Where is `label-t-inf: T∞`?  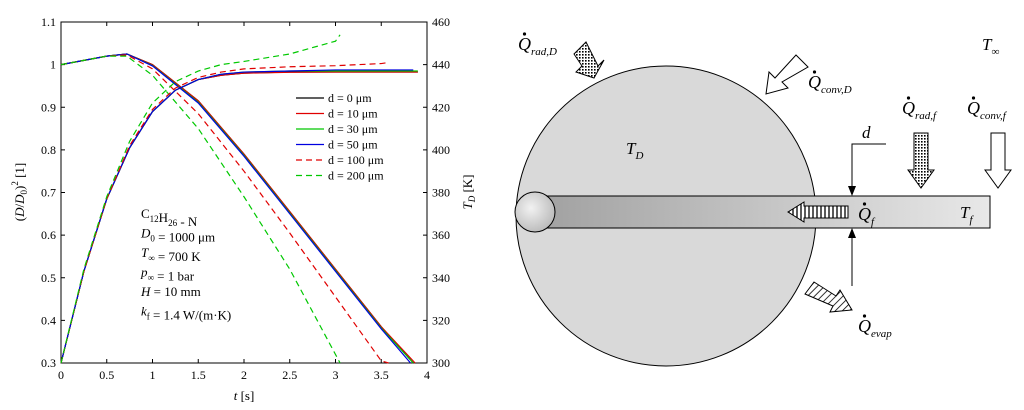
label-t-inf: T∞ is located at coordinates (990, 46).